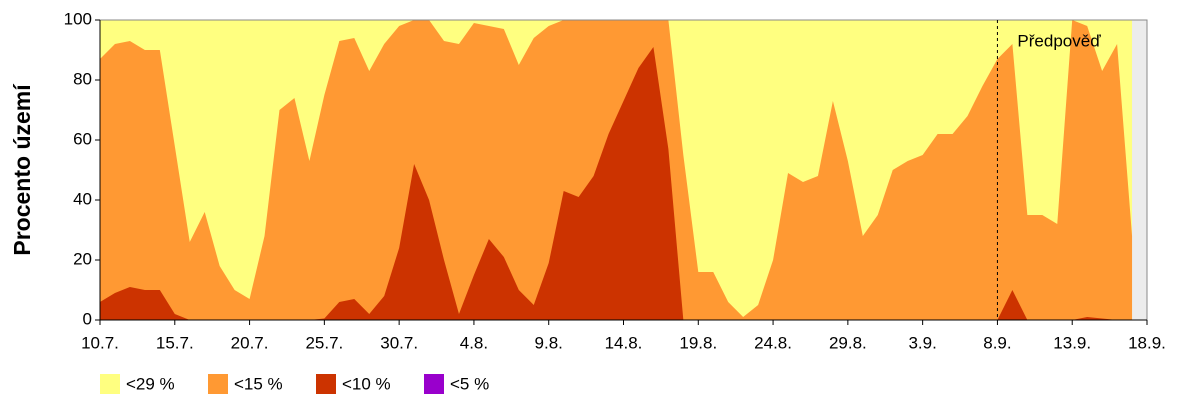 The height and width of the screenshot is (400, 1200). Describe the element at coordinates (87, 318) in the screenshot. I see `y-tick-label: 0` at that location.